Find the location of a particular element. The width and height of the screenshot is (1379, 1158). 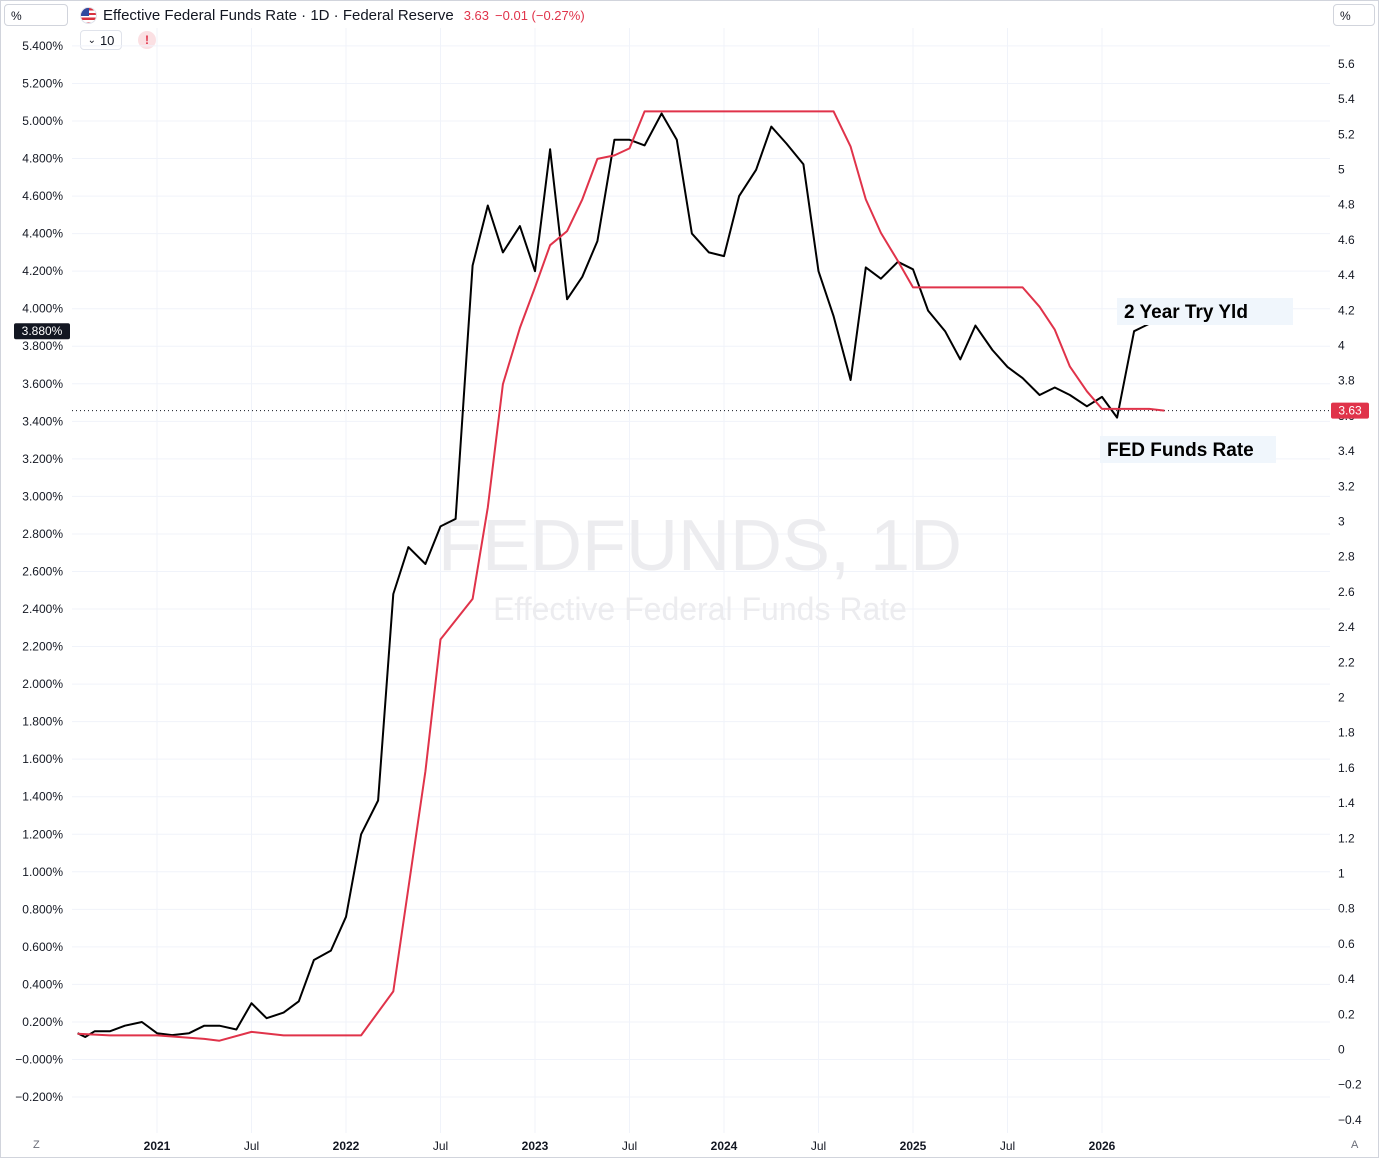

left-axis-tick-label: 1.000% is located at coordinates (42, 872).